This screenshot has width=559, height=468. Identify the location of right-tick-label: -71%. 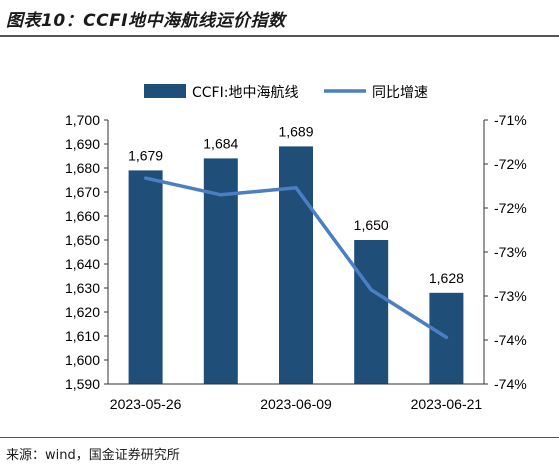
(510, 120).